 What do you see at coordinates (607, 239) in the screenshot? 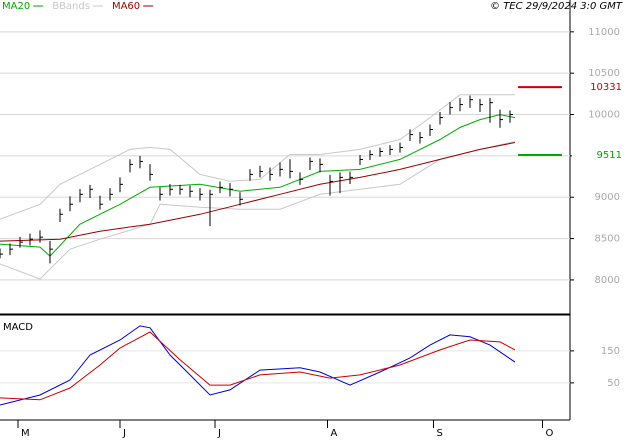
I see `y-tick-label: 8500` at bounding box center [607, 239].